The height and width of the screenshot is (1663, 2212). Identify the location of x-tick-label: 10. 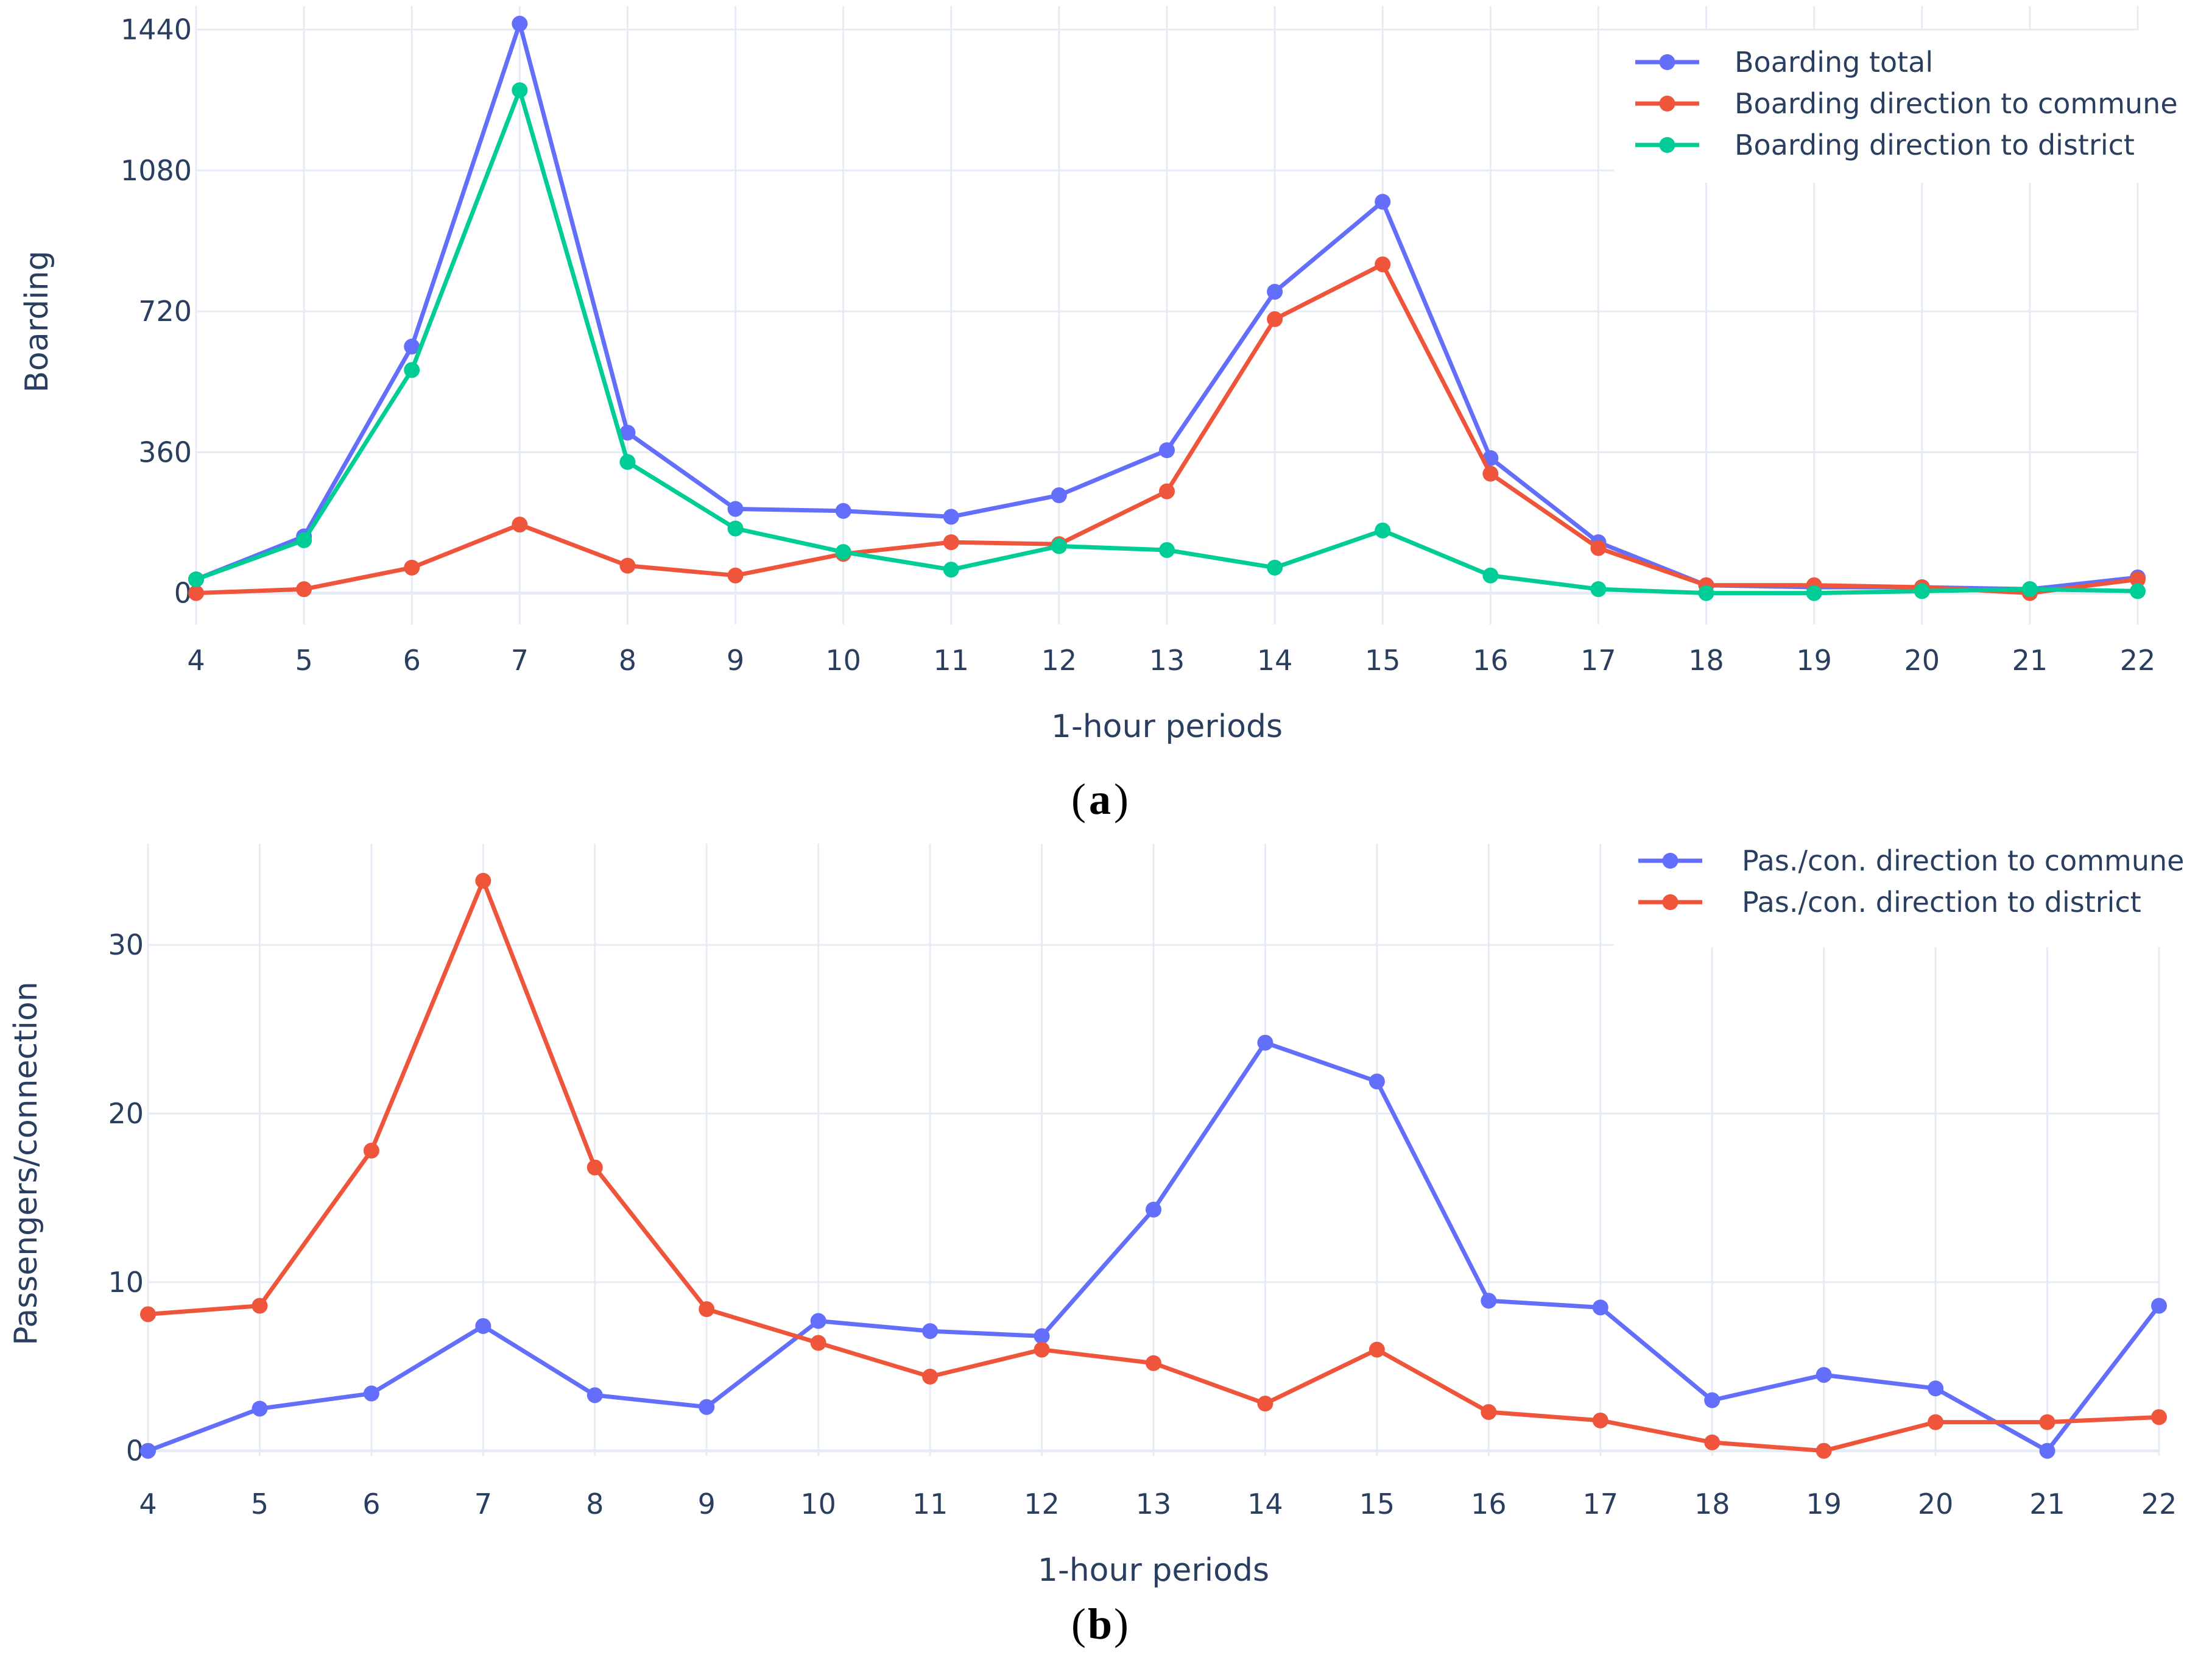
(843, 660).